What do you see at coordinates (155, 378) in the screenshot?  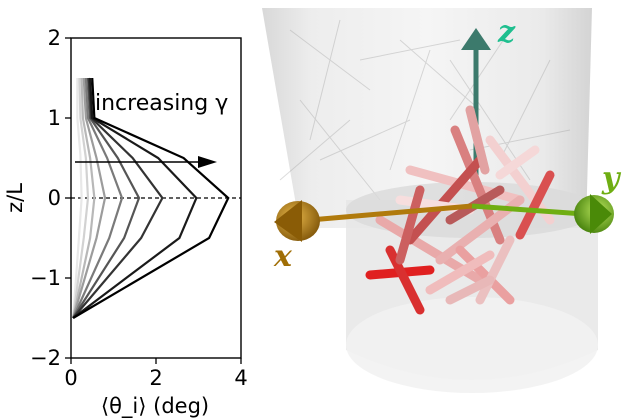 I see `x-tick-label: 2` at bounding box center [155, 378].